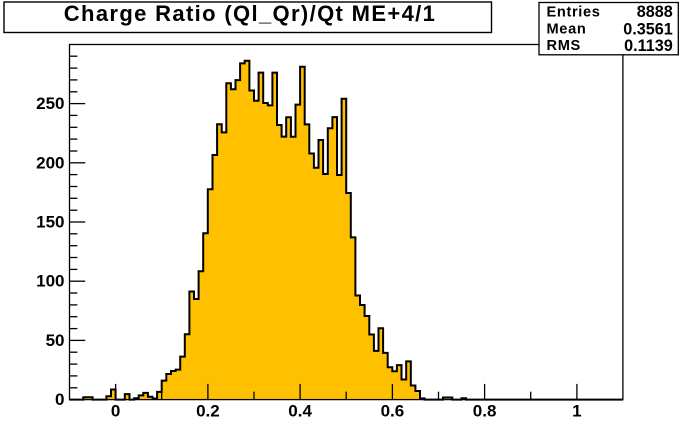 The height and width of the screenshot is (444, 692). I want to click on svg-text: 250, so click(50, 103).